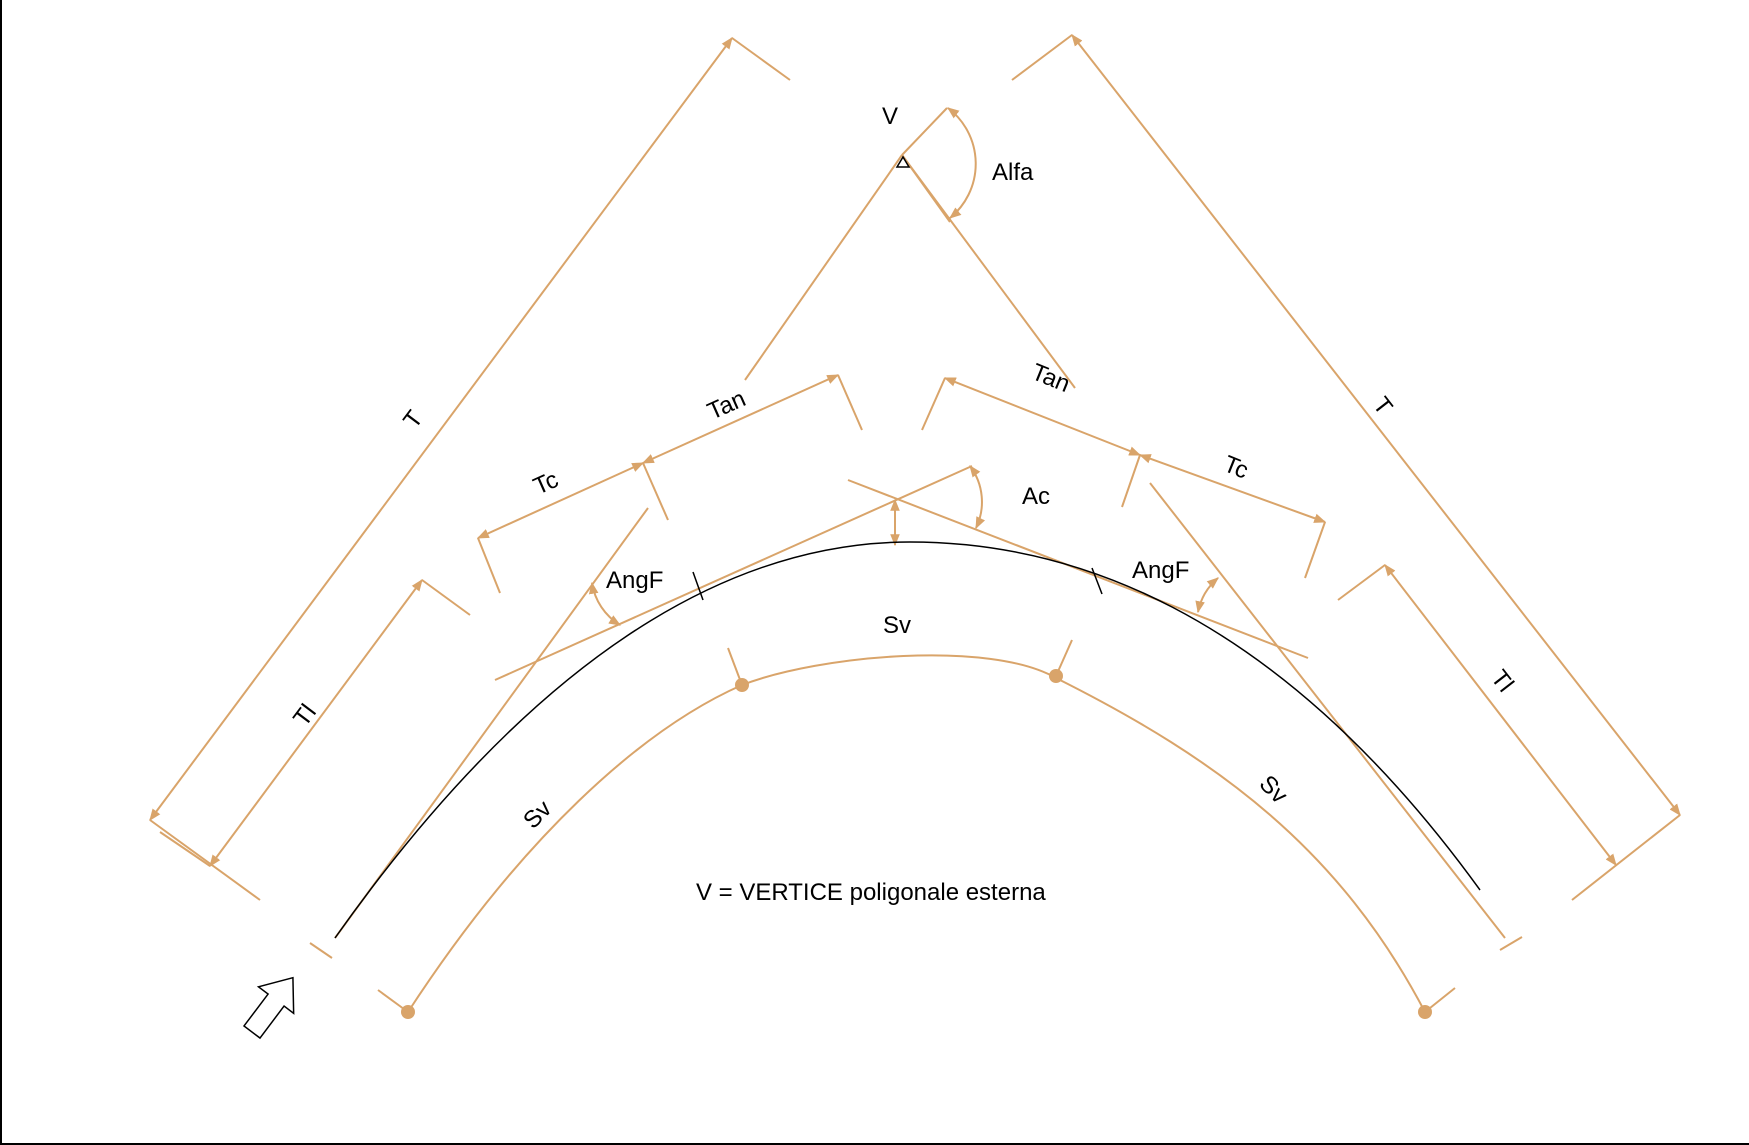 The image size is (1749, 1145). What do you see at coordinates (910, 248) in the screenshot?
I see `tangent-polygon` at bounding box center [910, 248].